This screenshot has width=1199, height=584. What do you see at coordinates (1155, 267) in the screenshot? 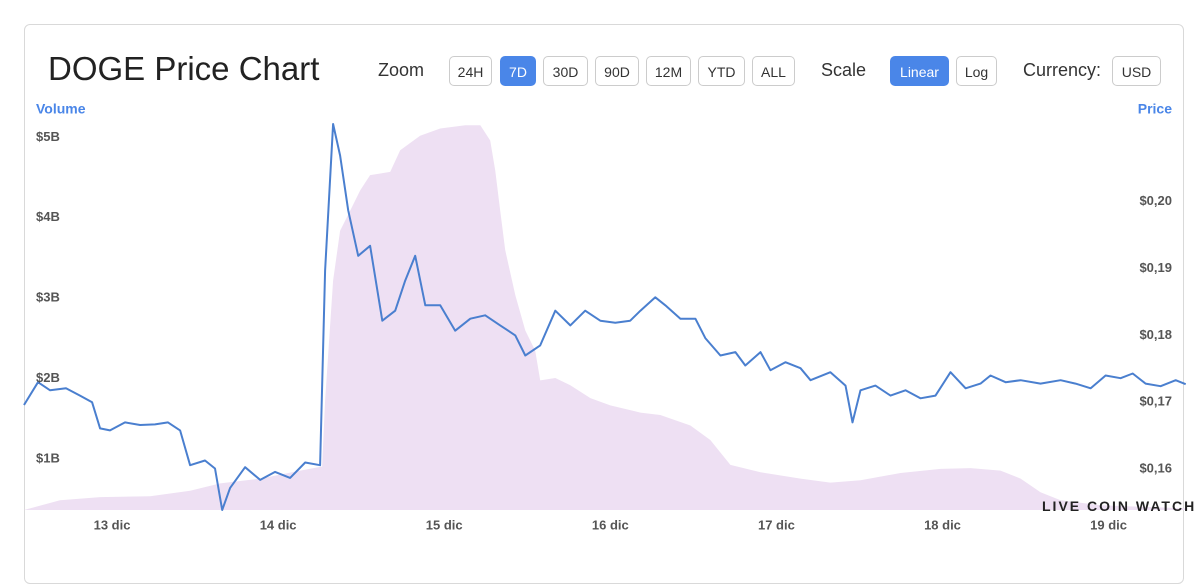
I see `y2-tick-label: $0,19` at bounding box center [1155, 267].